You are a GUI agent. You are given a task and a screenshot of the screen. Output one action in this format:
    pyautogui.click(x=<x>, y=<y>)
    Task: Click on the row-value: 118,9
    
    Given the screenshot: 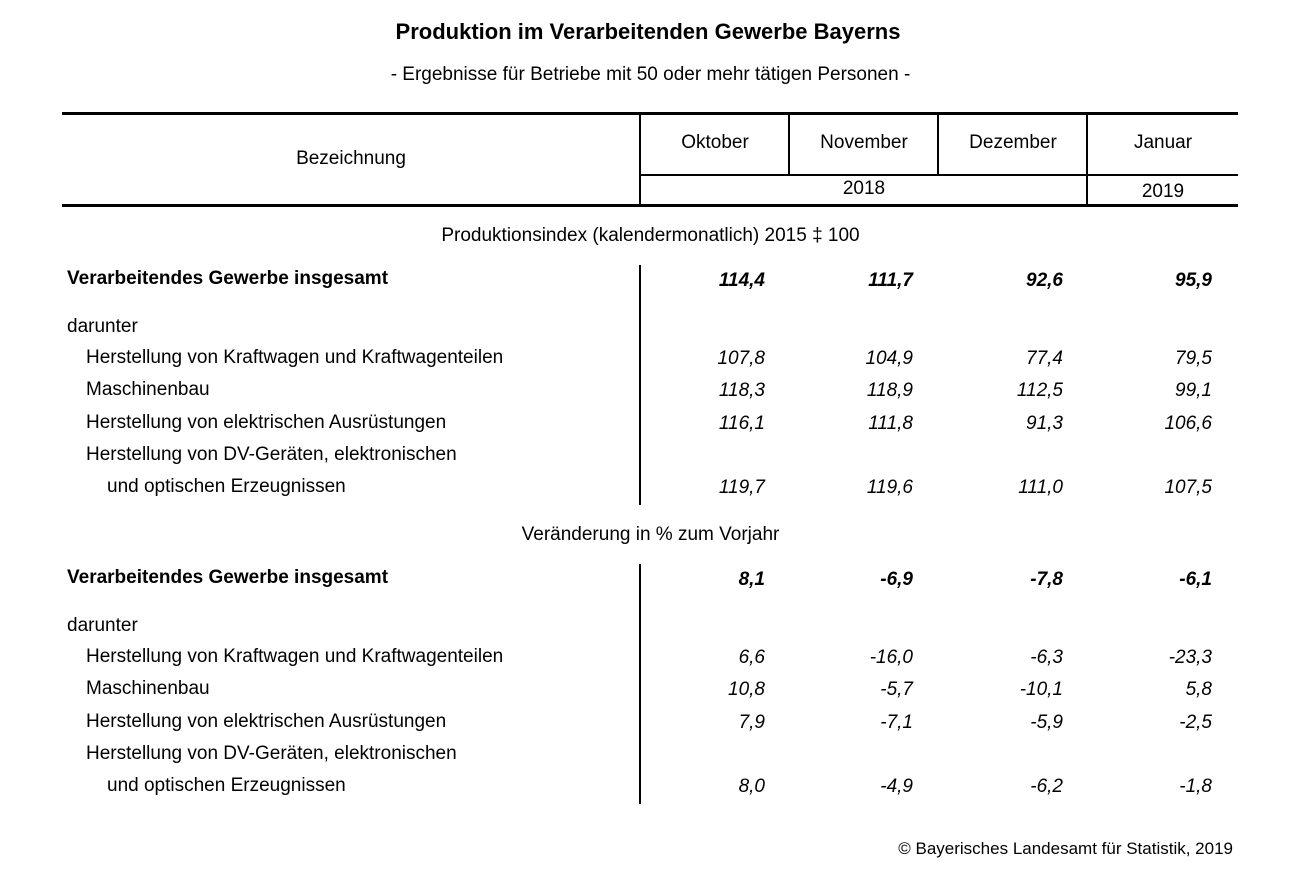 What is the action you would take?
    pyautogui.click(x=889, y=390)
    